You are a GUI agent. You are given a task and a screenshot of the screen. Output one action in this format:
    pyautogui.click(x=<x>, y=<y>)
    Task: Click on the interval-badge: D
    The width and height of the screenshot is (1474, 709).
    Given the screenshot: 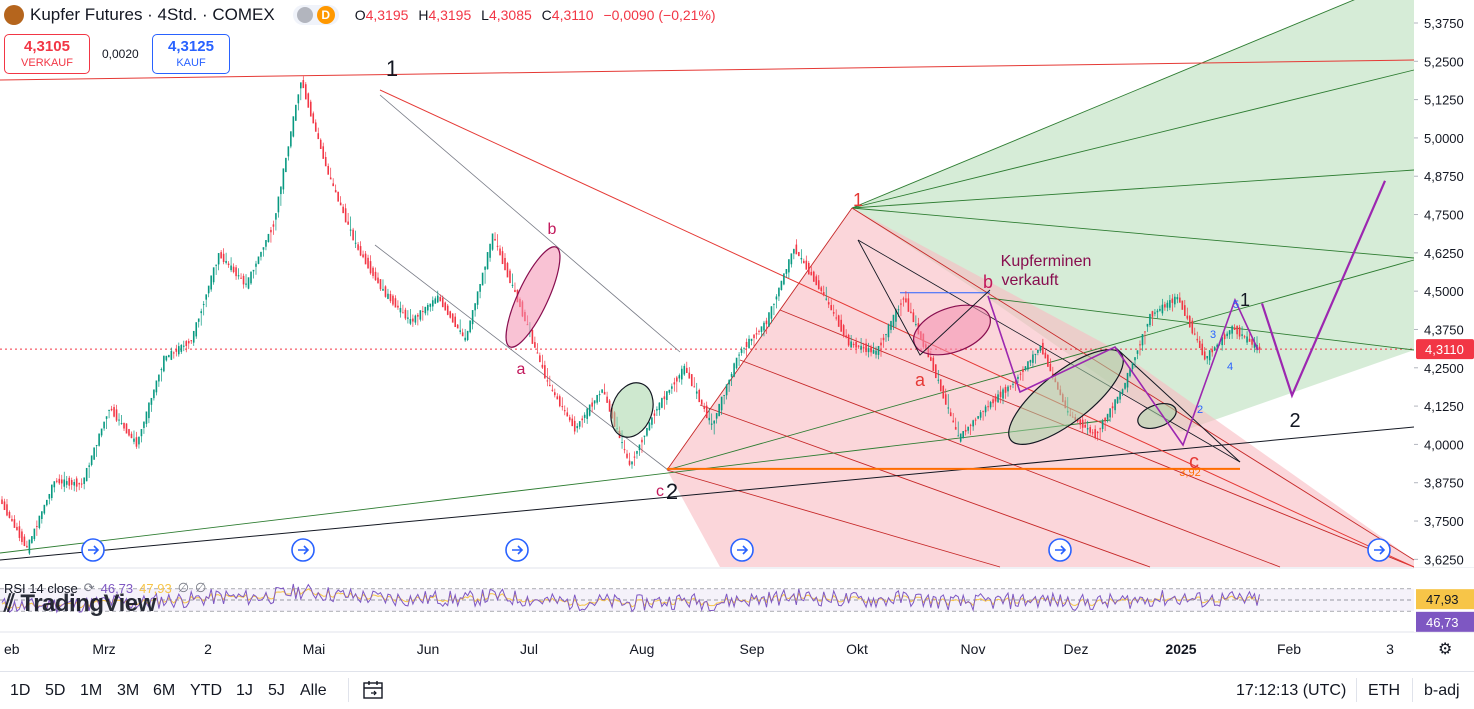 What is the action you would take?
    pyautogui.click(x=325, y=15)
    